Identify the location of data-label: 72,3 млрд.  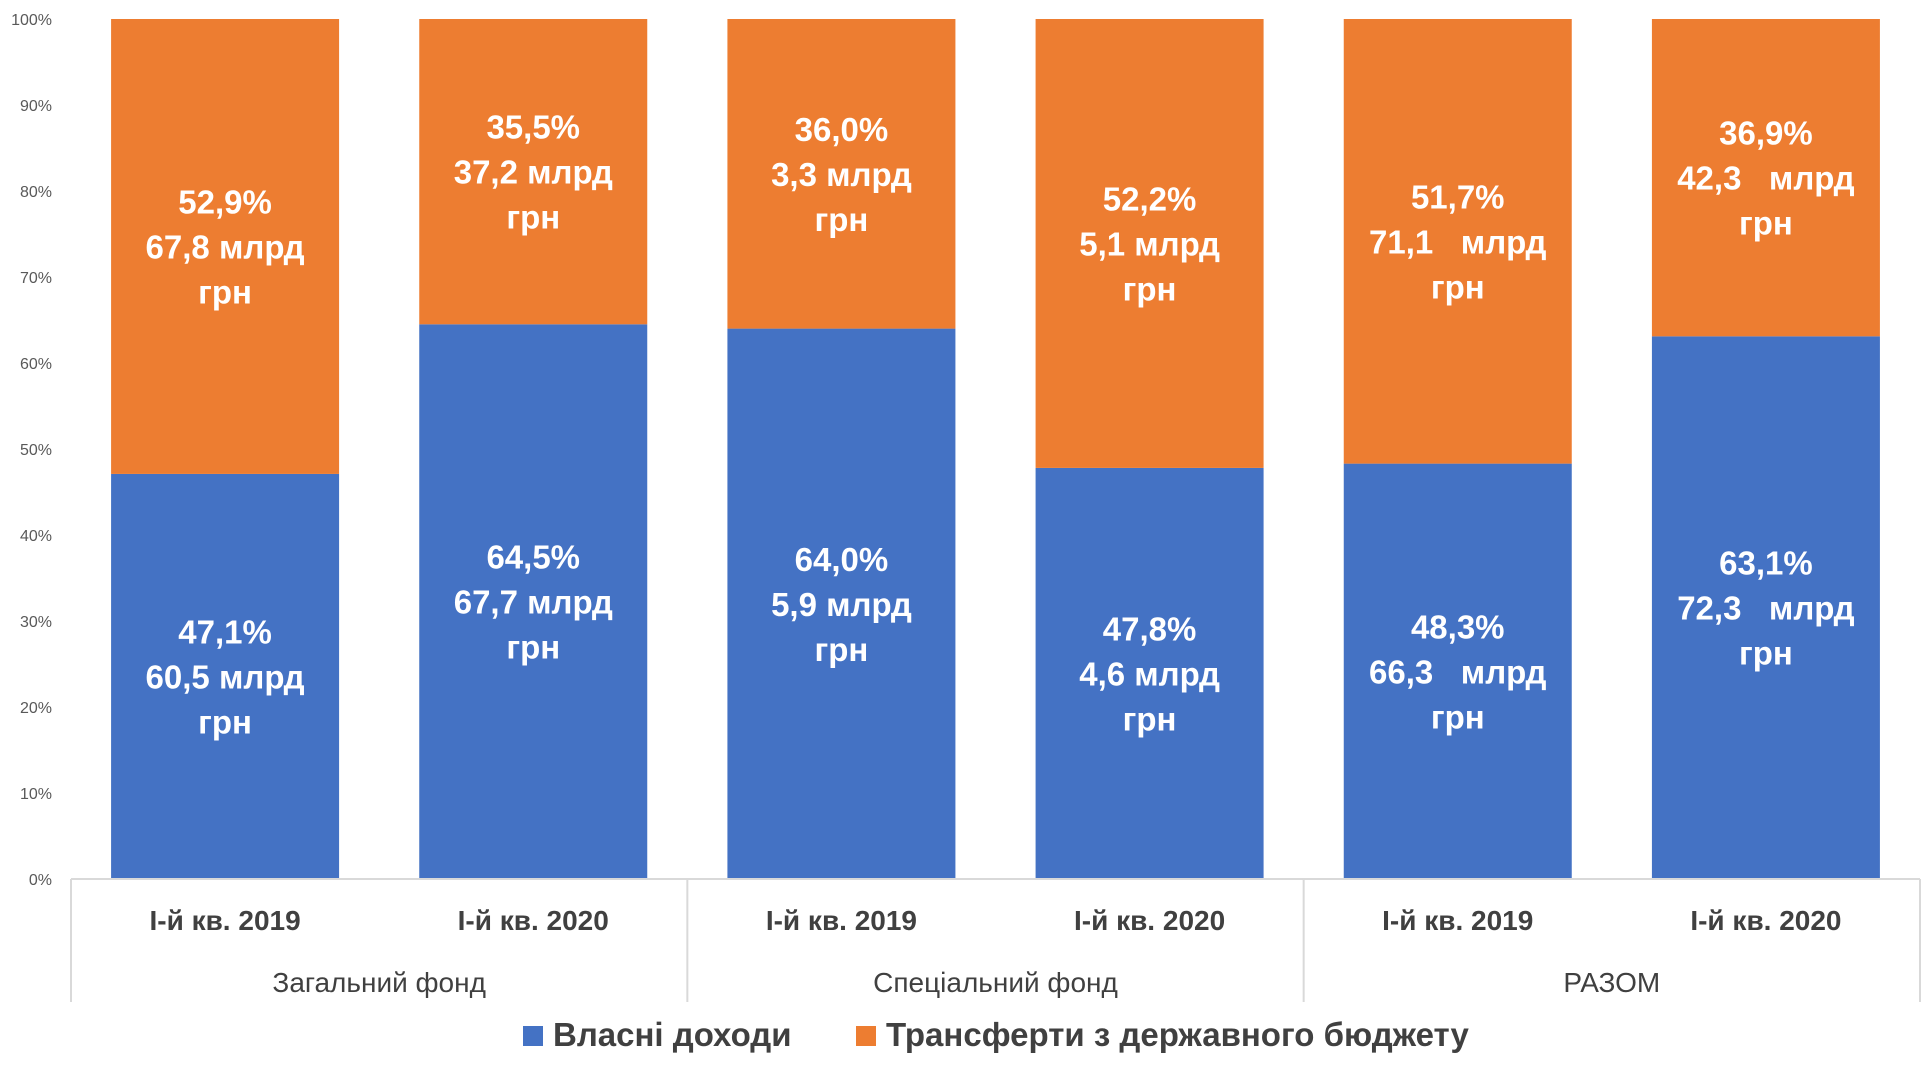
(1765, 608).